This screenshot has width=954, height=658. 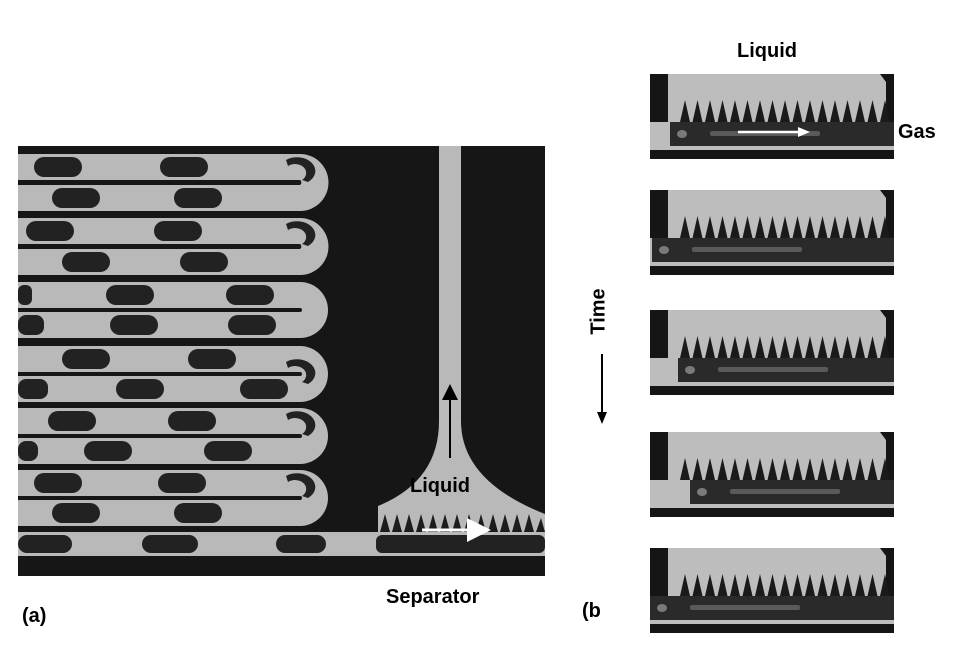 What do you see at coordinates (433, 597) in the screenshot?
I see `separator-label: Separator` at bounding box center [433, 597].